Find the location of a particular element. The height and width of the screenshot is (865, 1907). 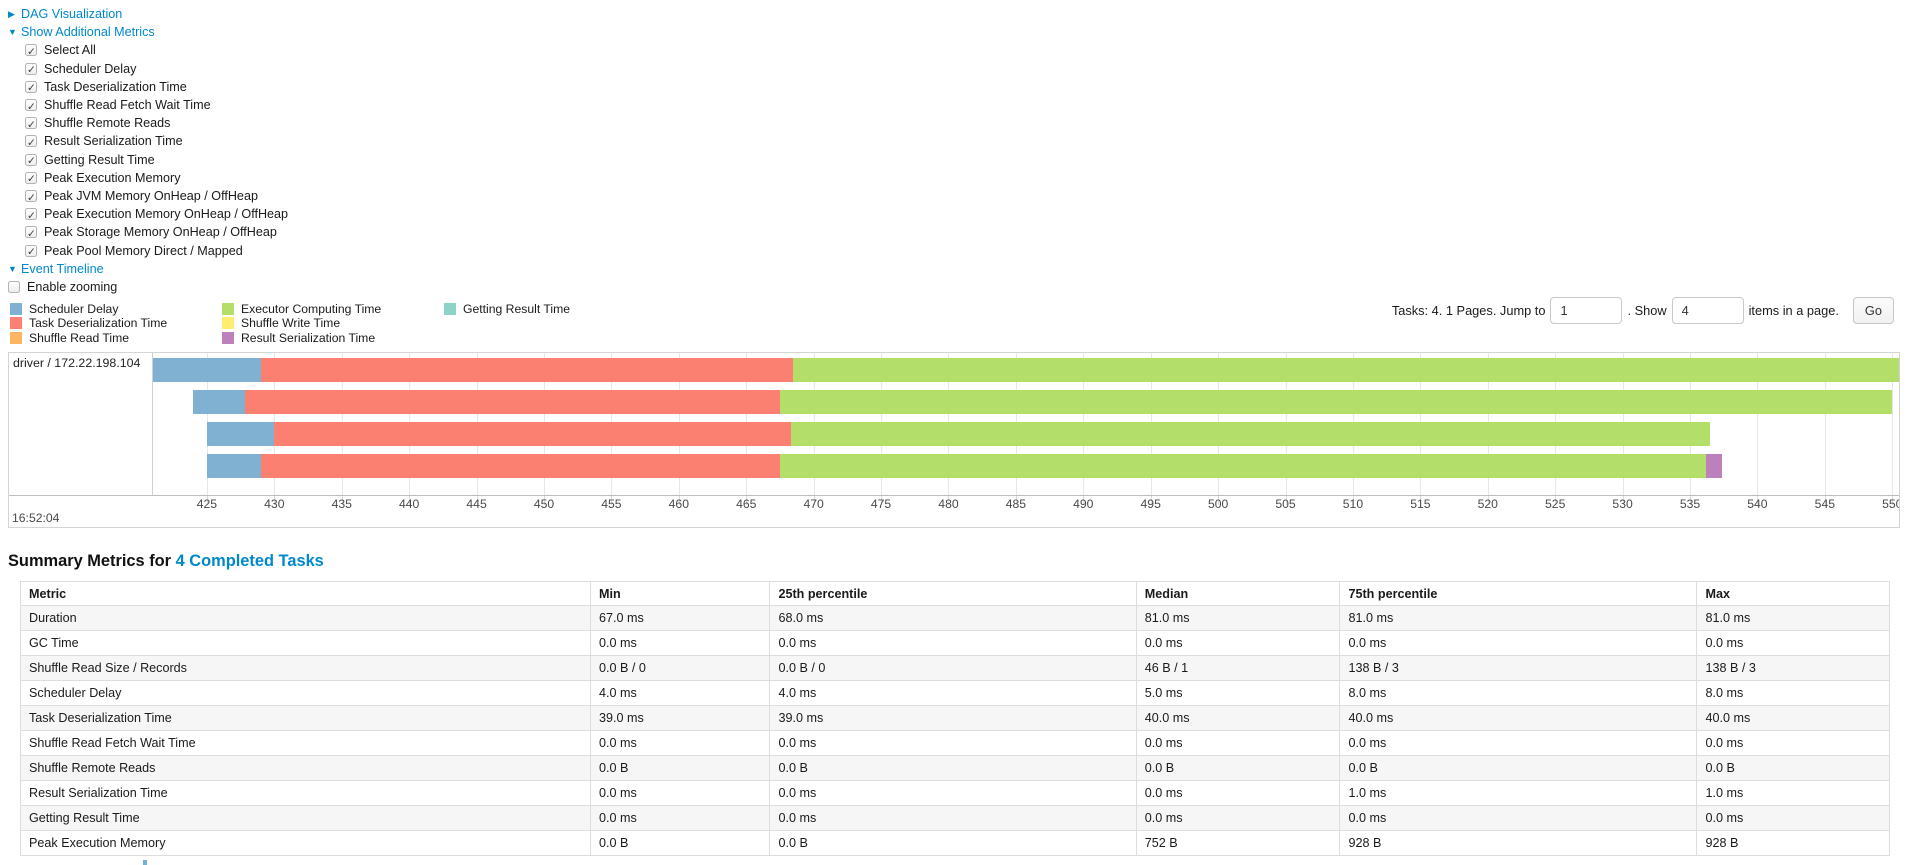

metric-value-cell: 68.0 ms is located at coordinates (953, 618).